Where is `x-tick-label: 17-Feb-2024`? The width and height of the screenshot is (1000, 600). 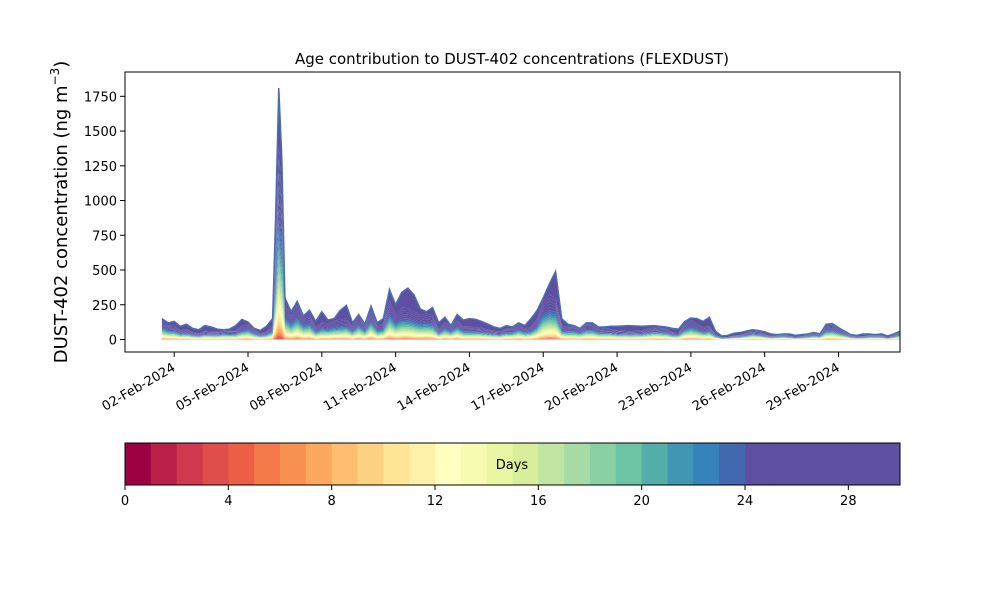 x-tick-label: 17-Feb-2024 is located at coordinates (508, 387).